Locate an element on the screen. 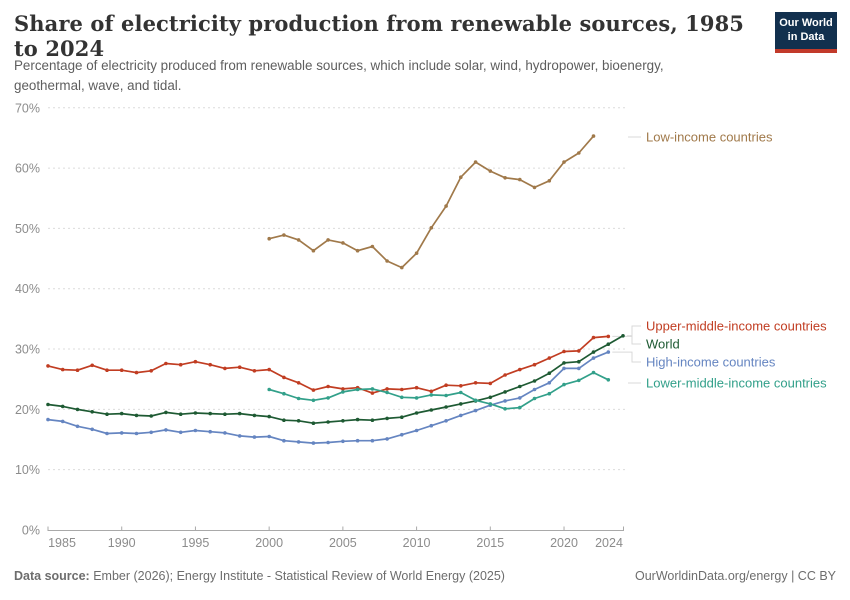  legend-label-upper-middle-income: Upper-middle-income countries is located at coordinates (736, 326).